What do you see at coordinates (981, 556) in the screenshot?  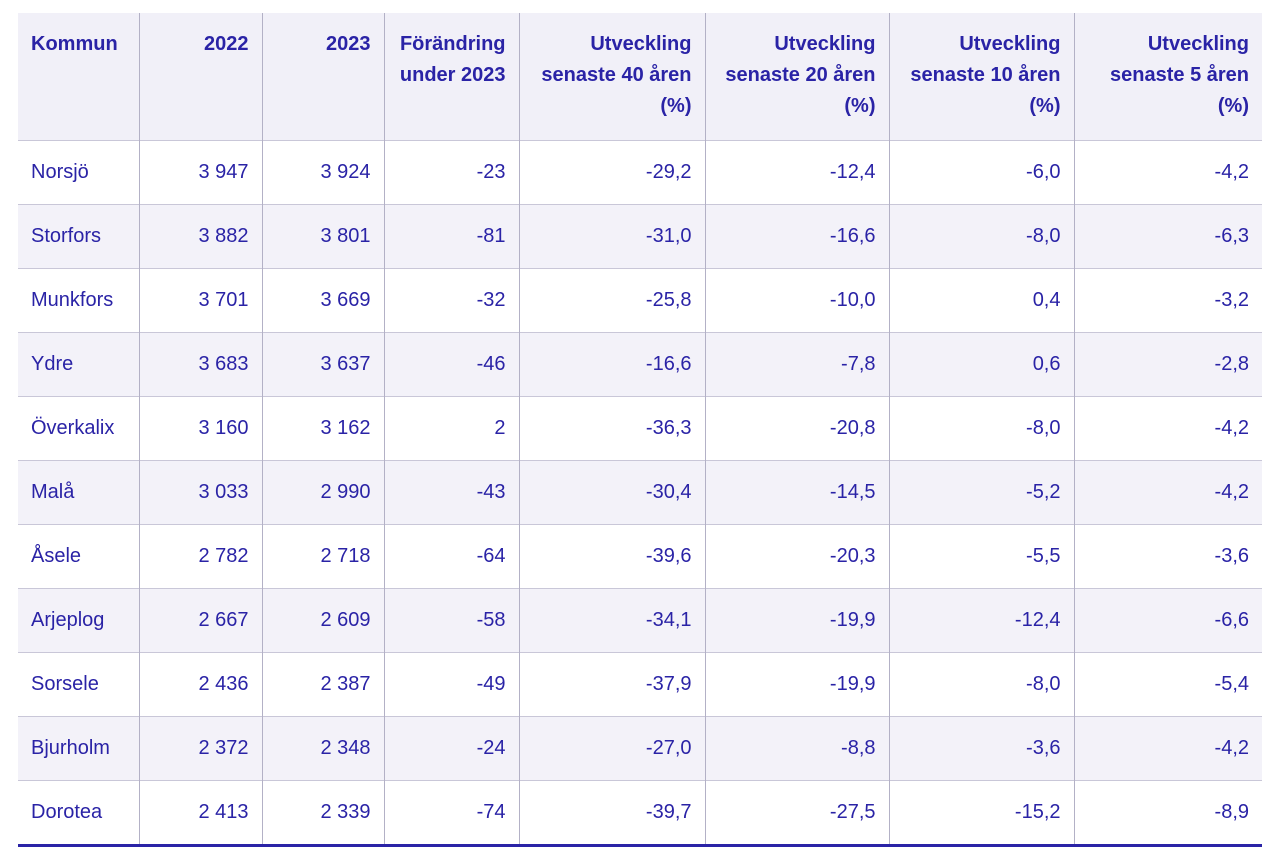 I see `utveckling-10-cell: -5,5` at bounding box center [981, 556].